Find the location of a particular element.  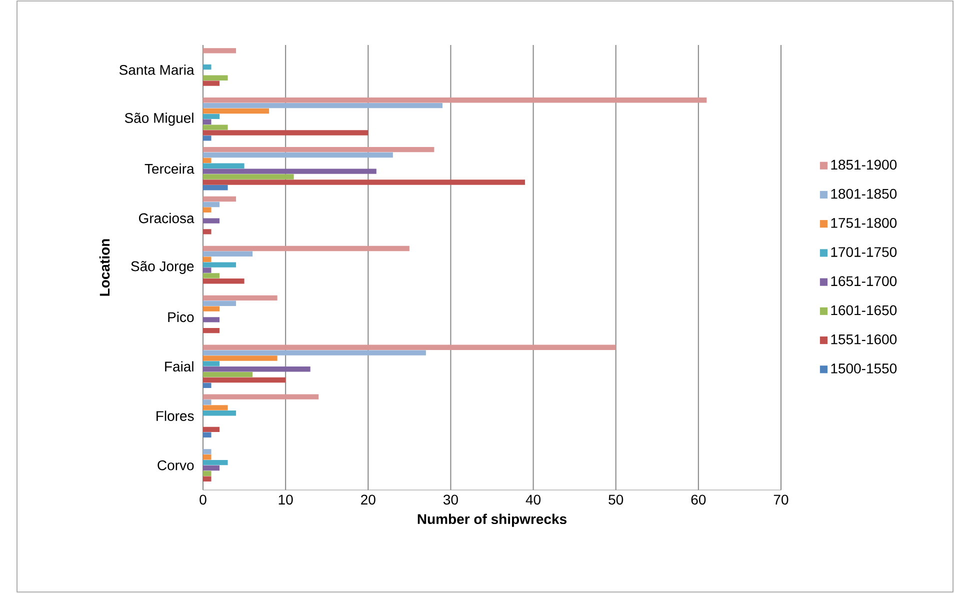

x-tick-label: 50 is located at coordinates (616, 499).